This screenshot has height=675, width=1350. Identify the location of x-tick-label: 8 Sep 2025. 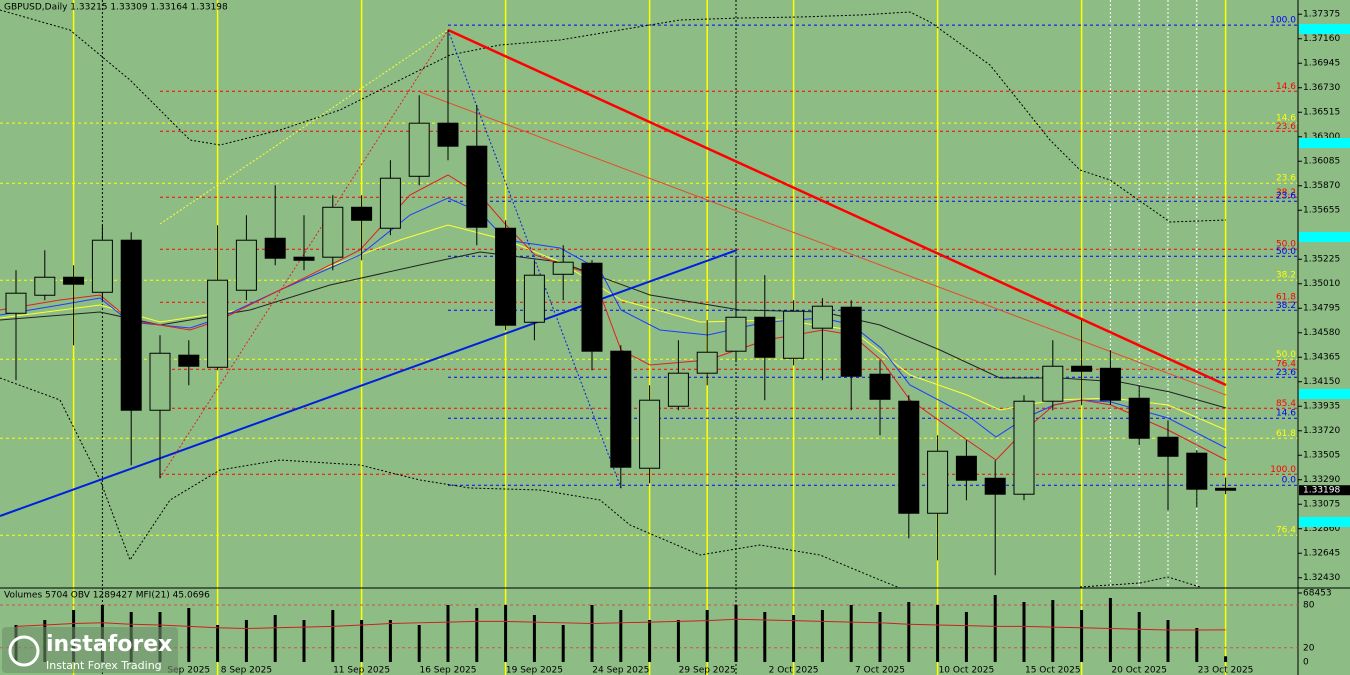
(246, 670).